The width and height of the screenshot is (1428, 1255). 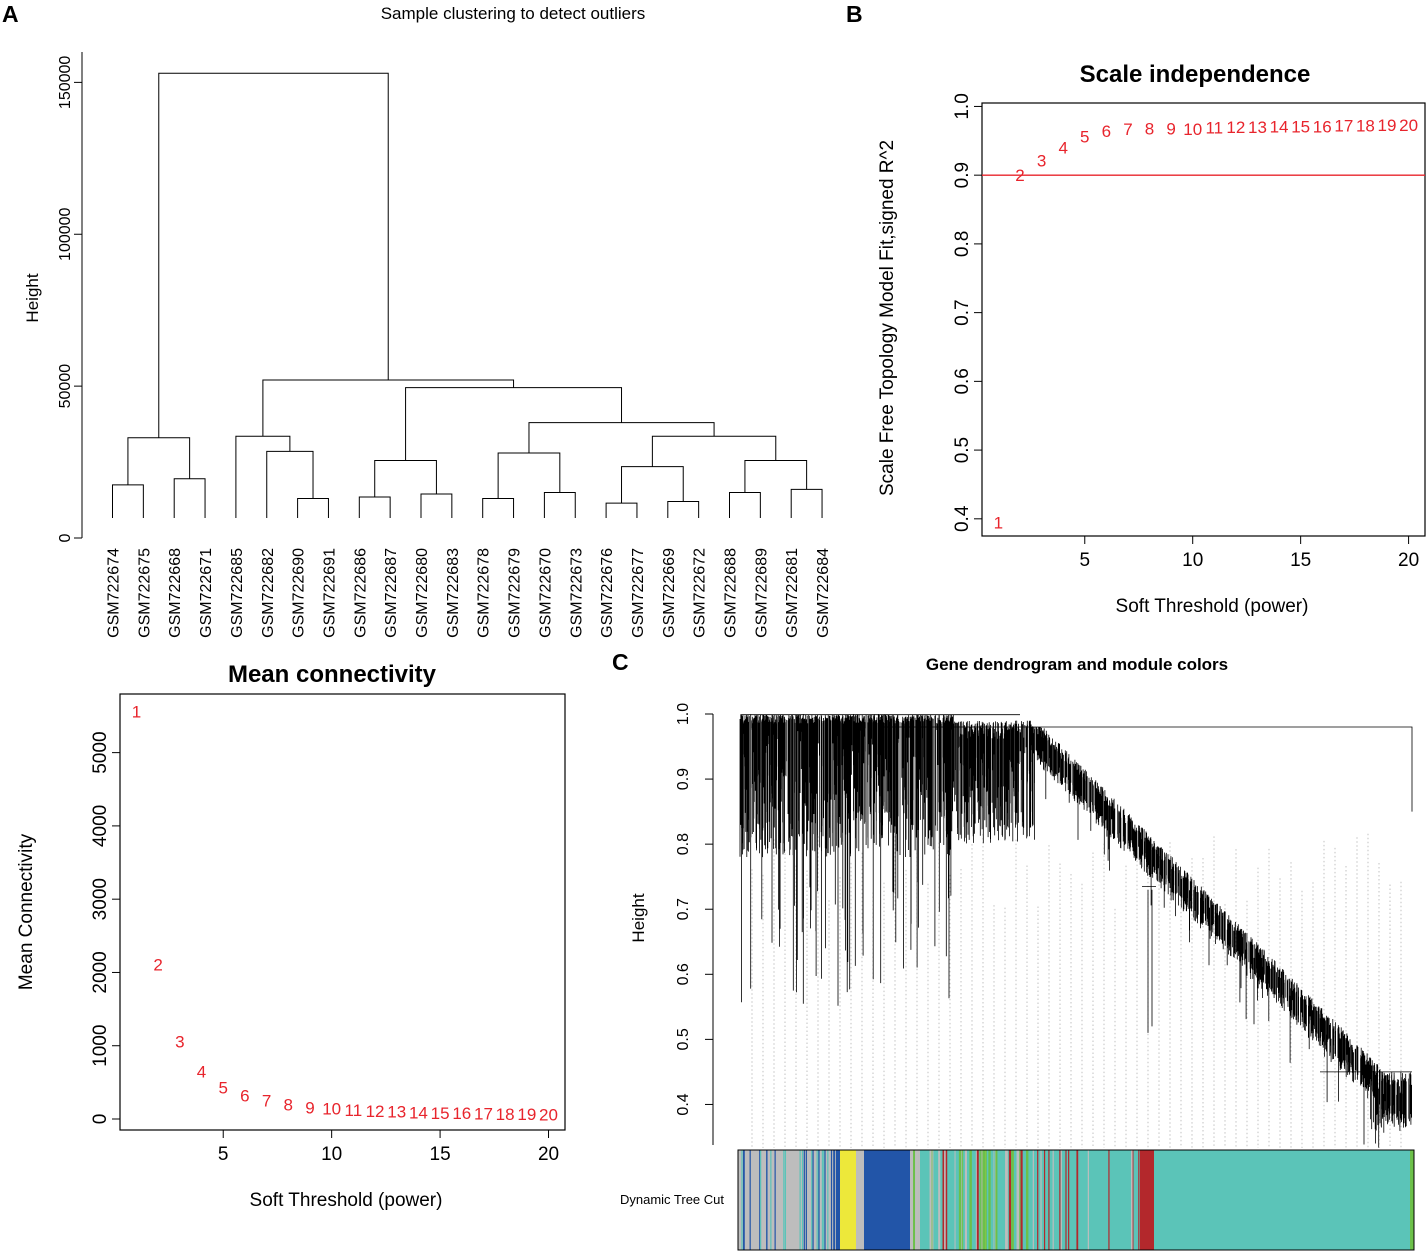 What do you see at coordinates (1192, 560) in the screenshot?
I see `xtick-label: 10` at bounding box center [1192, 560].